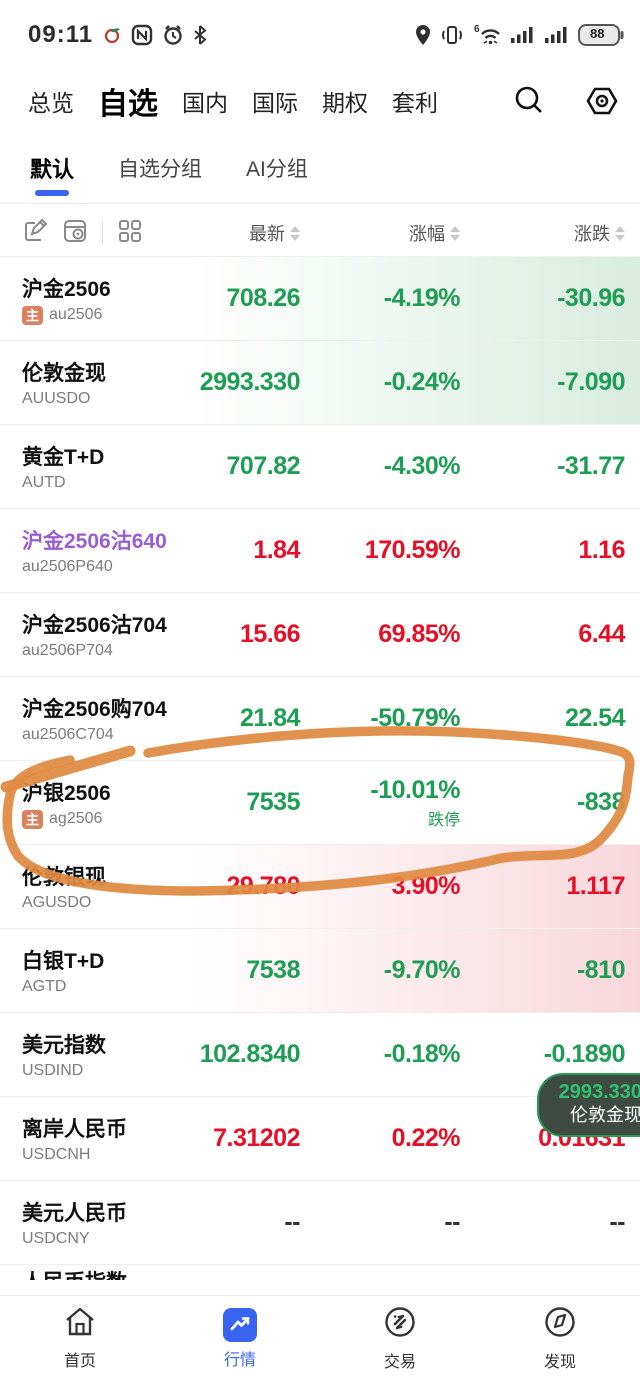  I want to click on signal-icon, so click(523, 35).